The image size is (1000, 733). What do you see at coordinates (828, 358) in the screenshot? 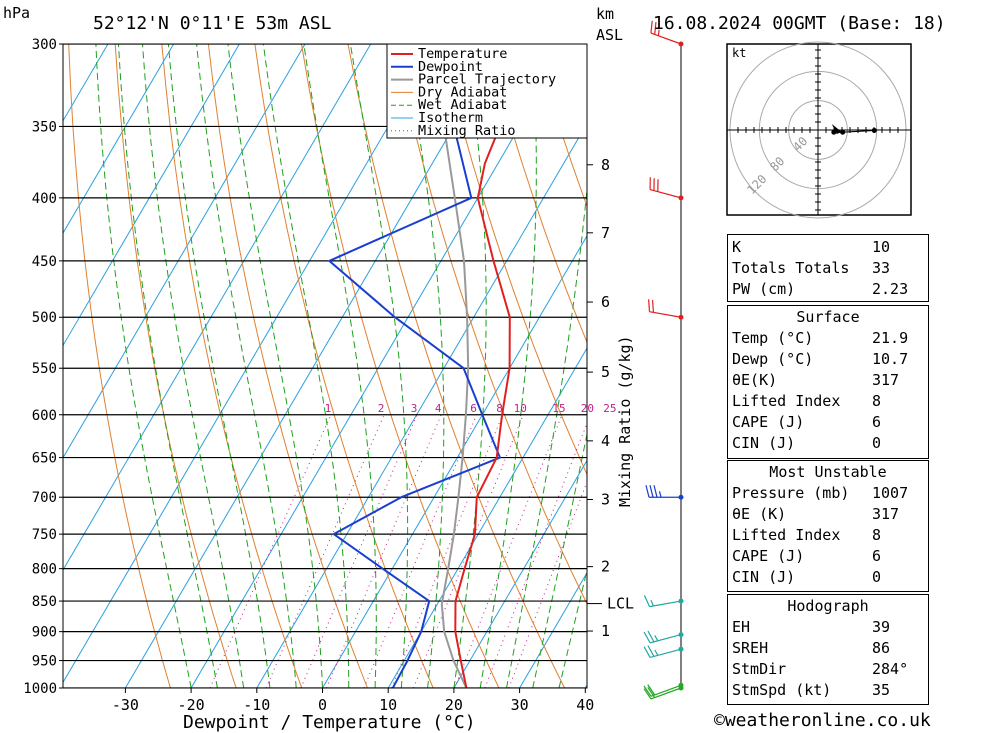
I see `table-row: Dewp (°C) 10.7` at bounding box center [828, 358].